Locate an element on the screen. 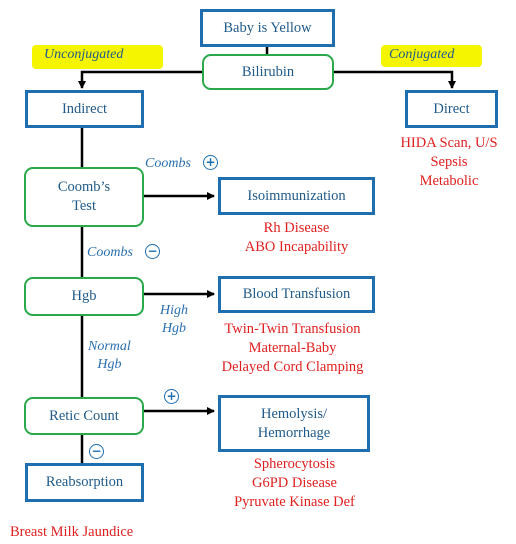  coombs-negative-label: Coombs is located at coordinates (110, 252).